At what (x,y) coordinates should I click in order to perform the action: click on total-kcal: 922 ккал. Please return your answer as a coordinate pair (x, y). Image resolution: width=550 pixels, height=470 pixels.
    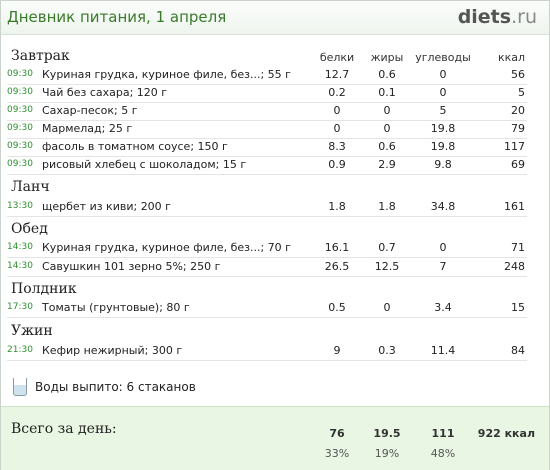
    Looking at the image, I should click on (506, 433).